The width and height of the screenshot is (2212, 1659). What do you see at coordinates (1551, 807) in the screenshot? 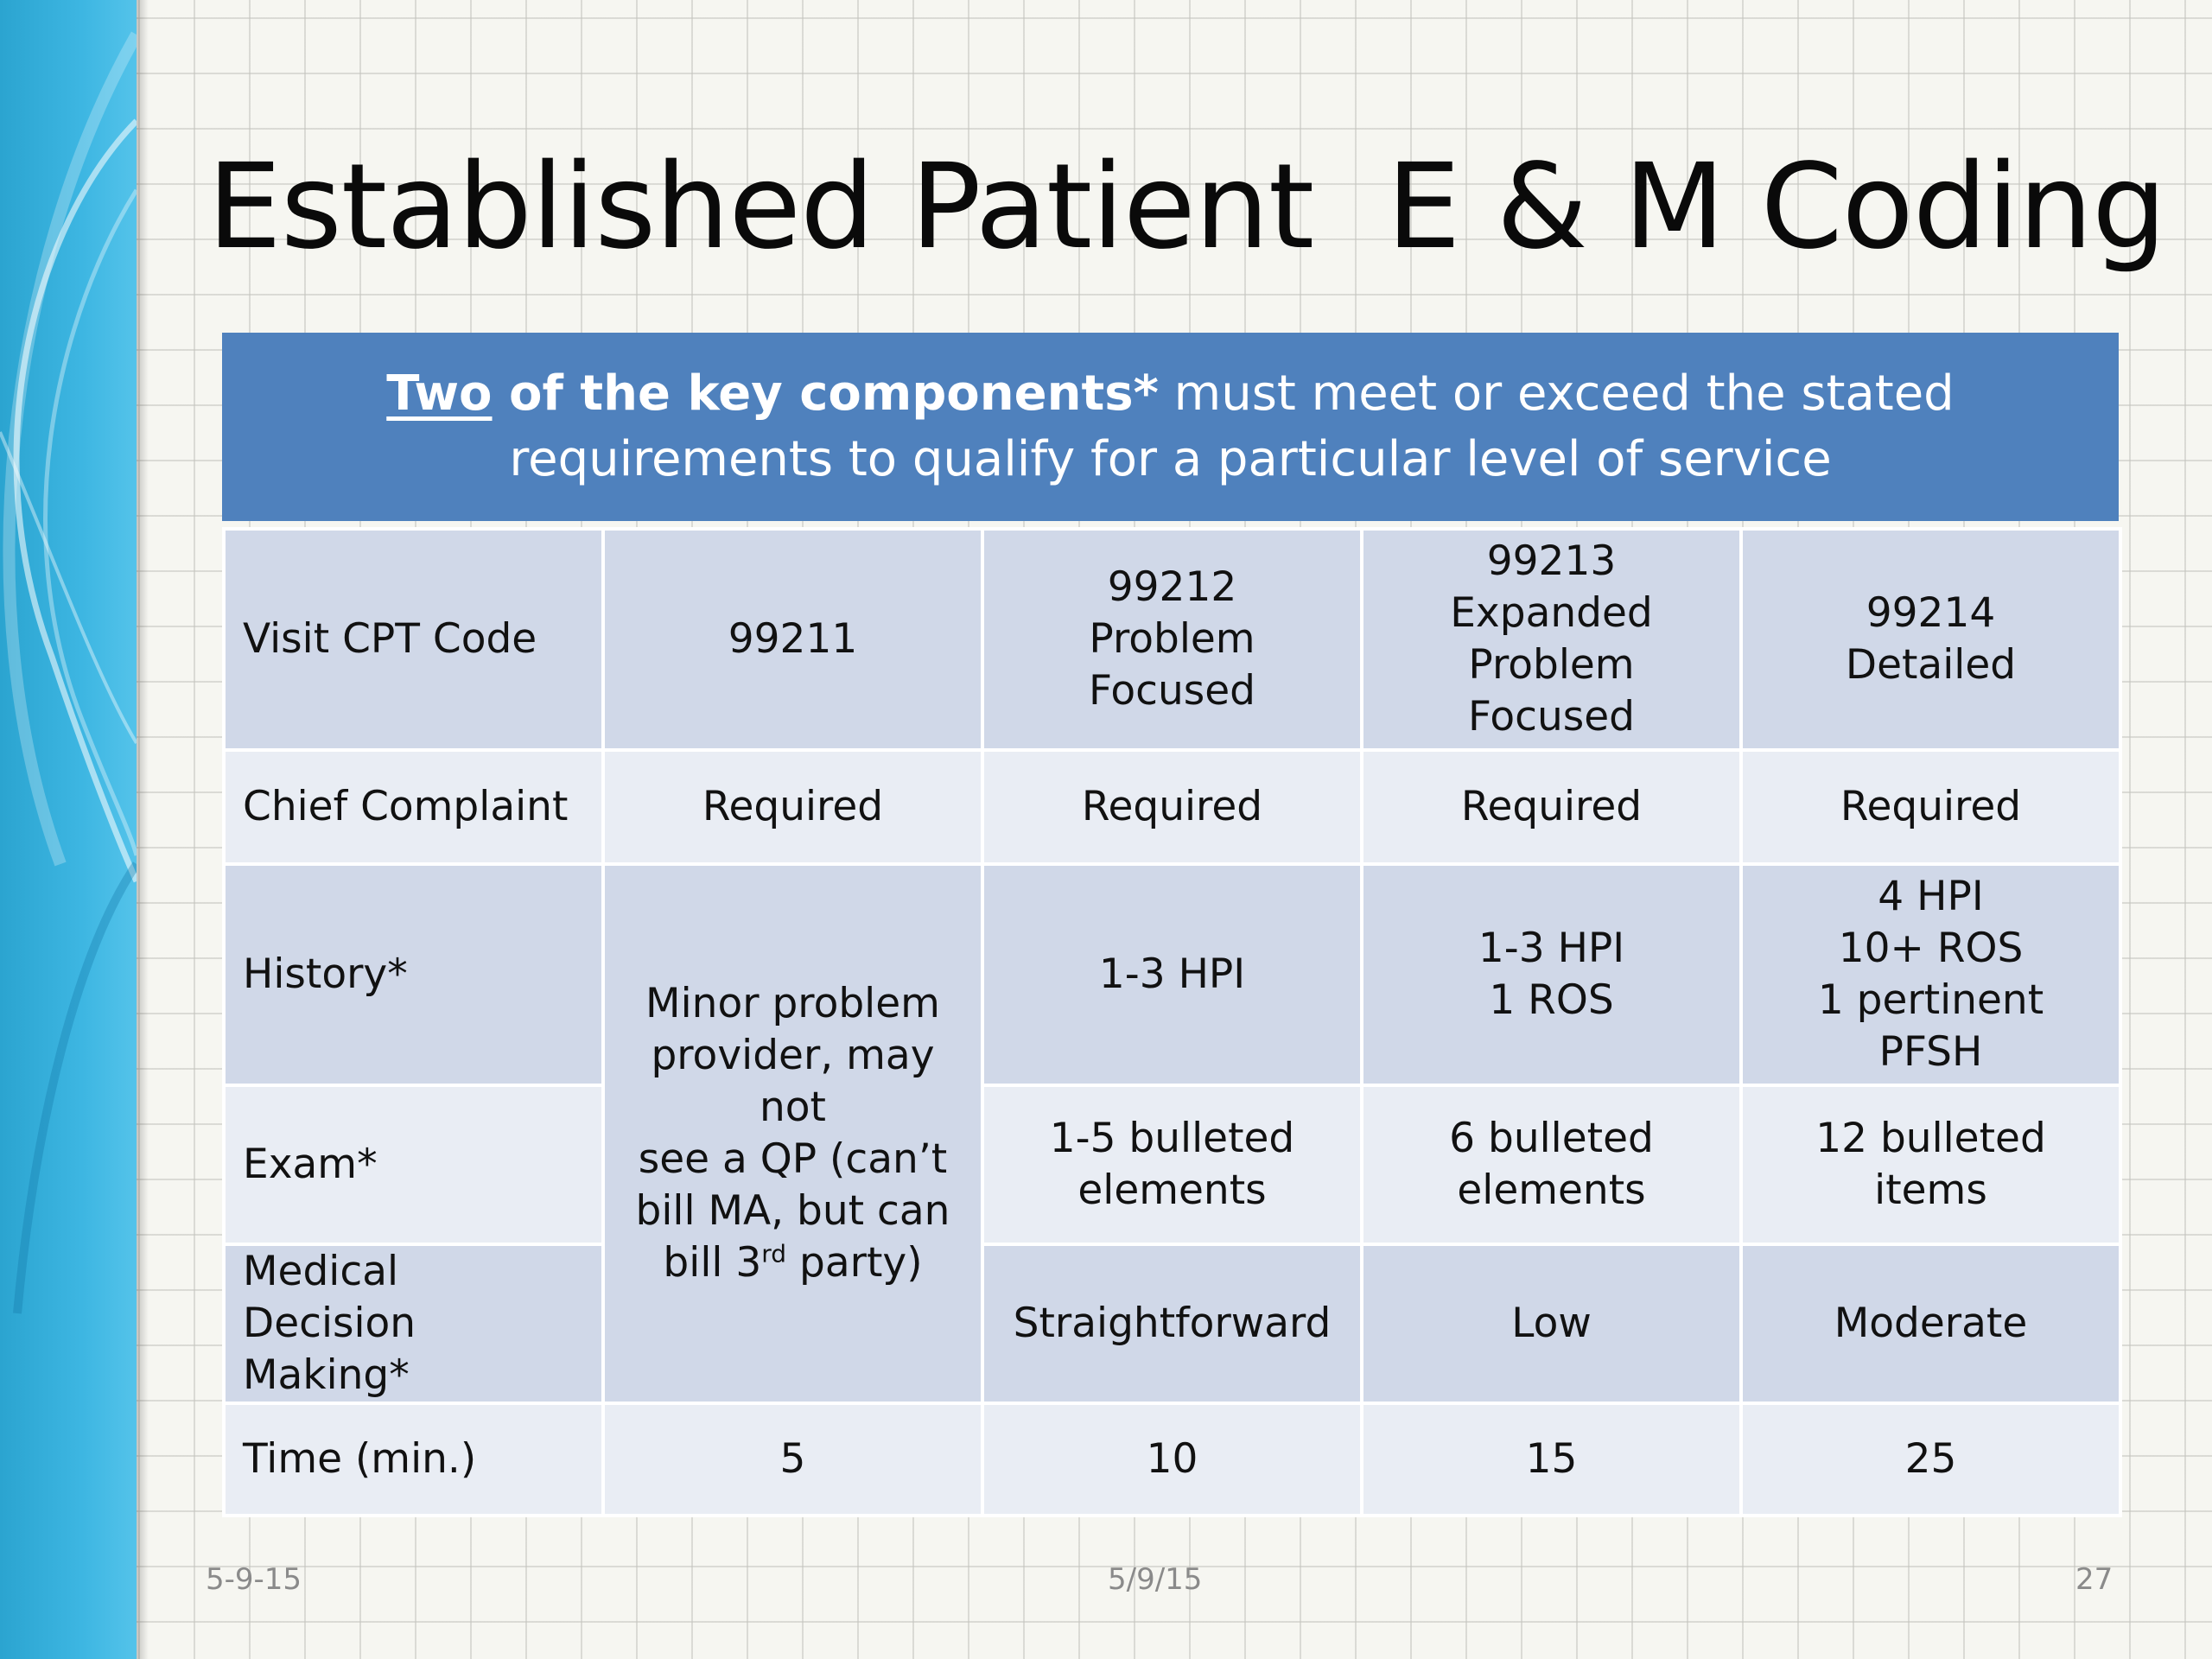
I see `cell-chief-complaint-99213: Required` at bounding box center [1551, 807].